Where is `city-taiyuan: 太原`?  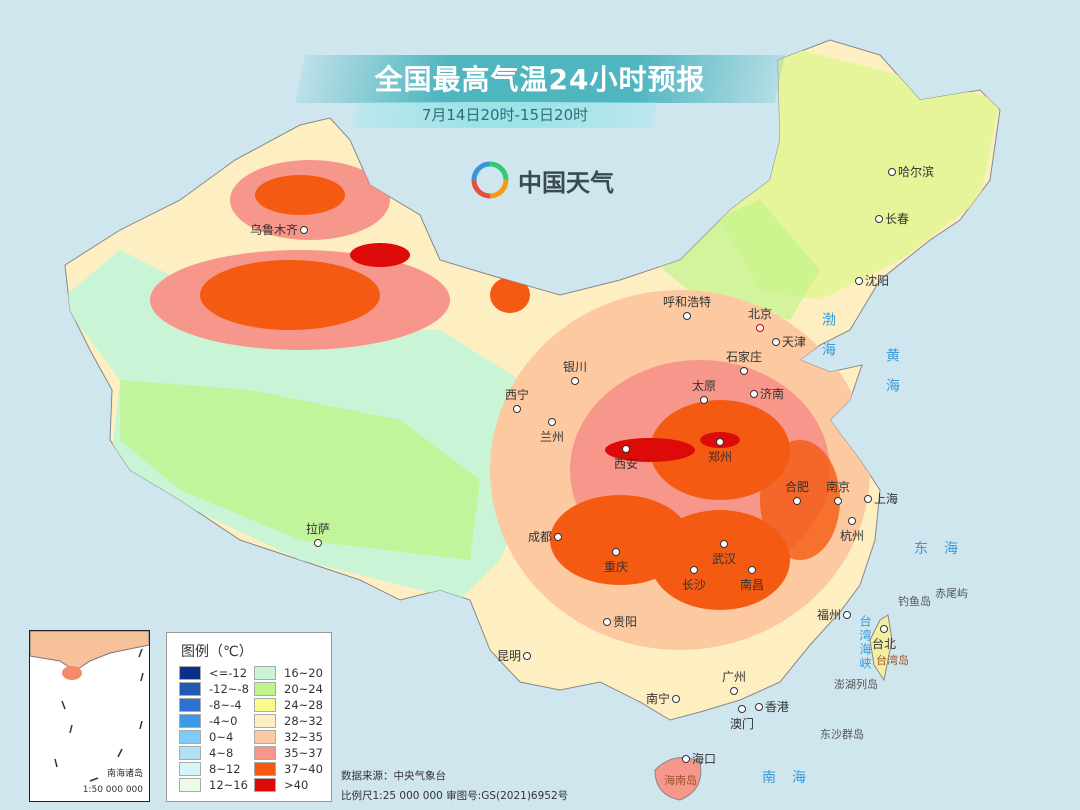 city-taiyuan: 太原 is located at coordinates (704, 390).